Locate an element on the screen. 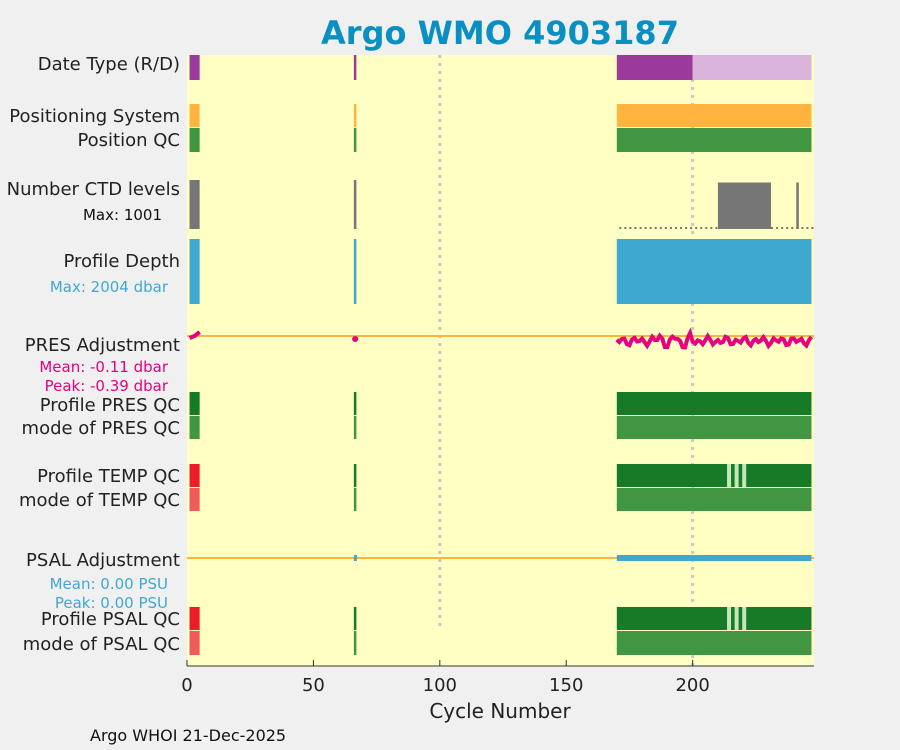  x-tick-label-0: 0 is located at coordinates (186, 685).